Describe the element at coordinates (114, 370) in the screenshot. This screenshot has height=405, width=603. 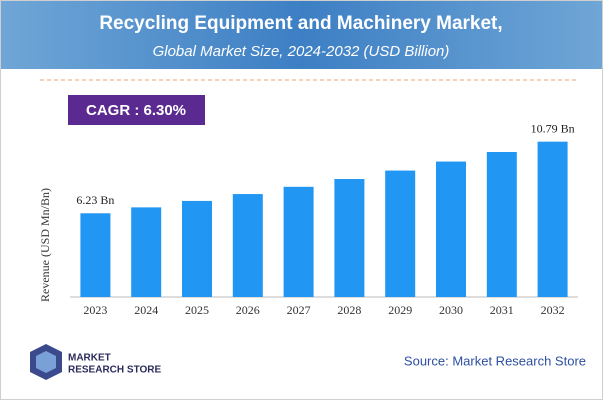
I see `logo-text: RESEARCH STORE` at that location.